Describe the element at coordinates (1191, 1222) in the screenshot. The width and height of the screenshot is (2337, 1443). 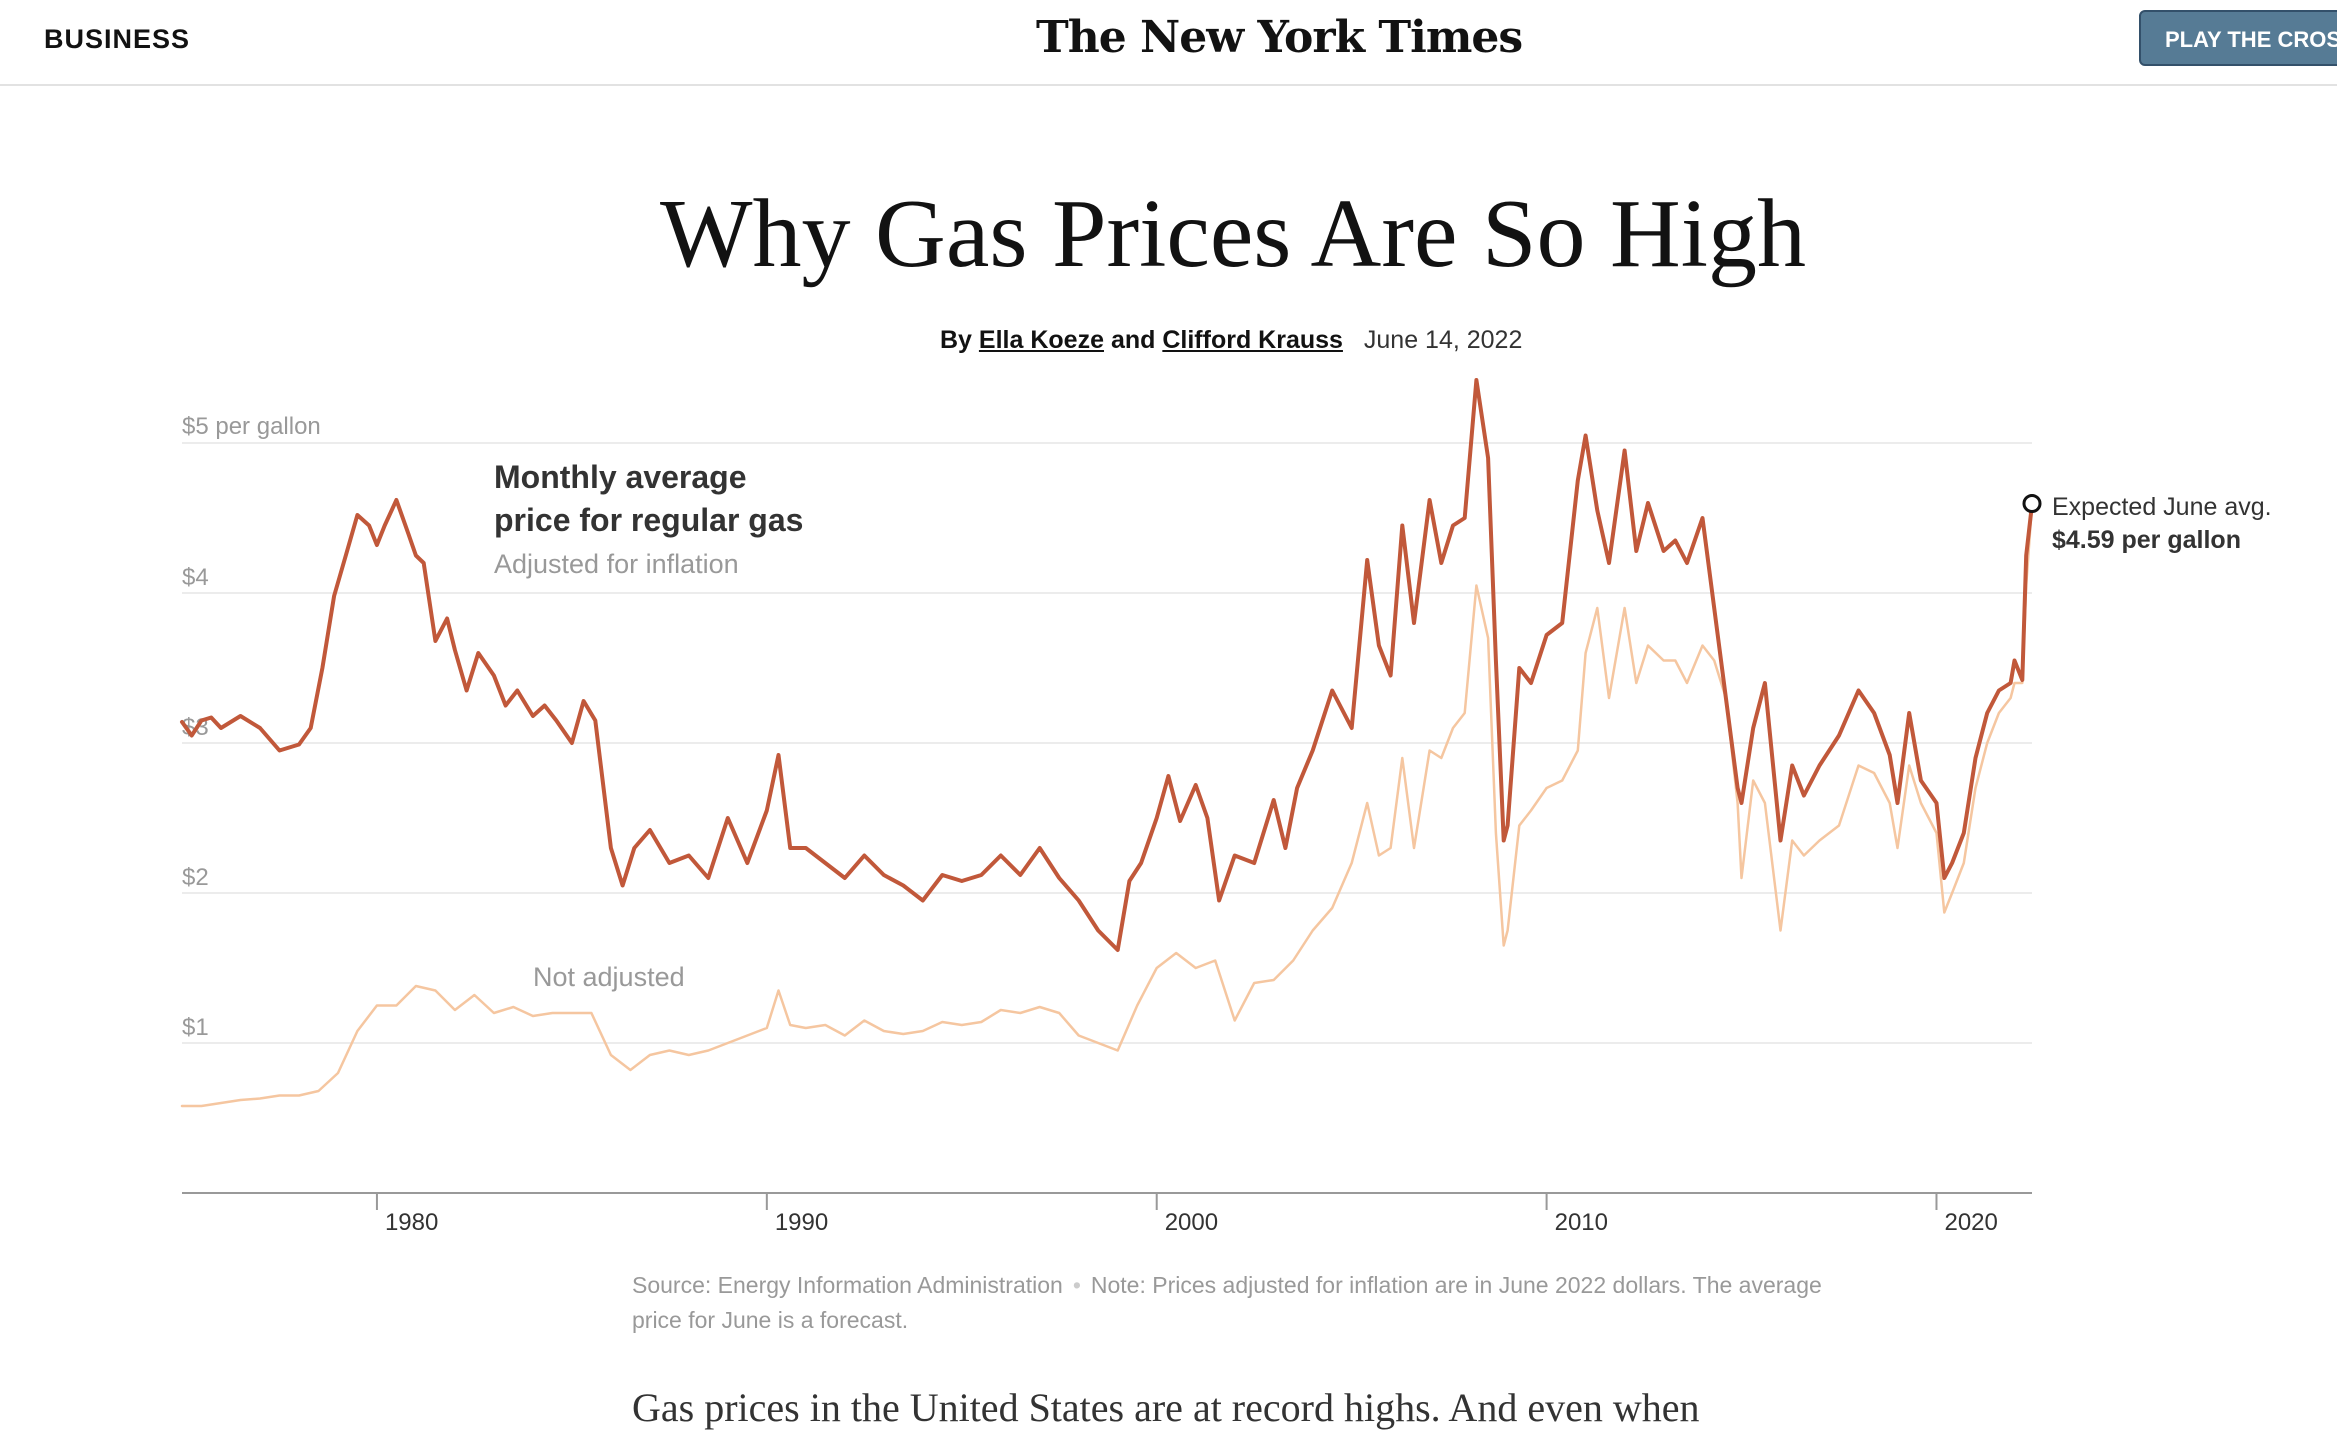
I see `x-tick-label: 2000` at that location.